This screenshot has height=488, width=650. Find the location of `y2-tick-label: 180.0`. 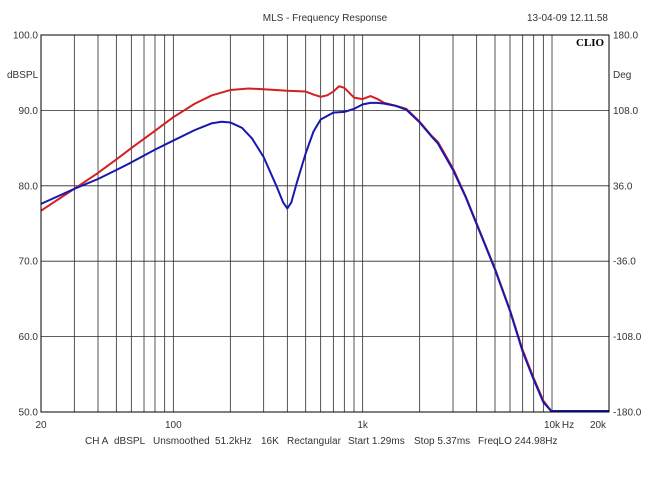

y2-tick-label: 180.0 is located at coordinates (625, 36).